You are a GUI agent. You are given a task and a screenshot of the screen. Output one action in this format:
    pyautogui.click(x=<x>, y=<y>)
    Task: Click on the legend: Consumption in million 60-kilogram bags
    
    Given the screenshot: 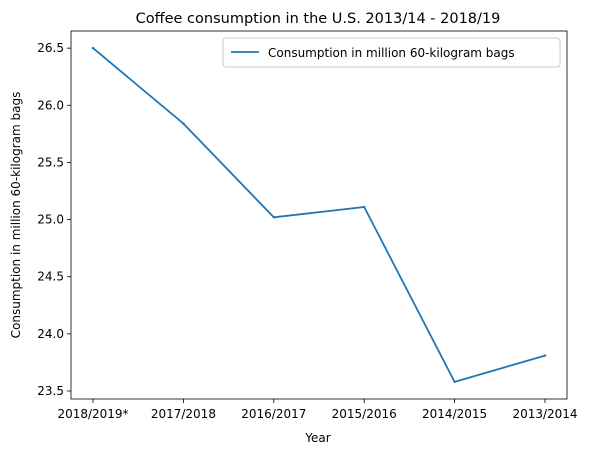 What is the action you would take?
    pyautogui.click(x=391, y=52)
    